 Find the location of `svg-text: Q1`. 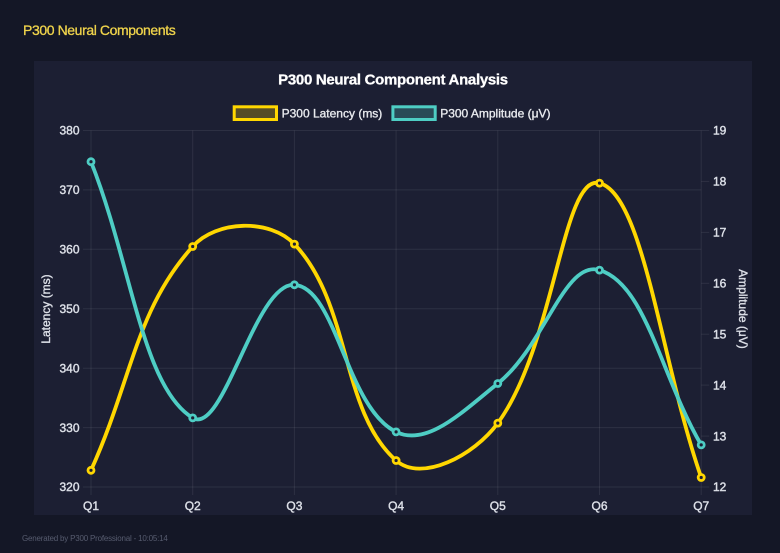

svg-text: Q1 is located at coordinates (91, 506).